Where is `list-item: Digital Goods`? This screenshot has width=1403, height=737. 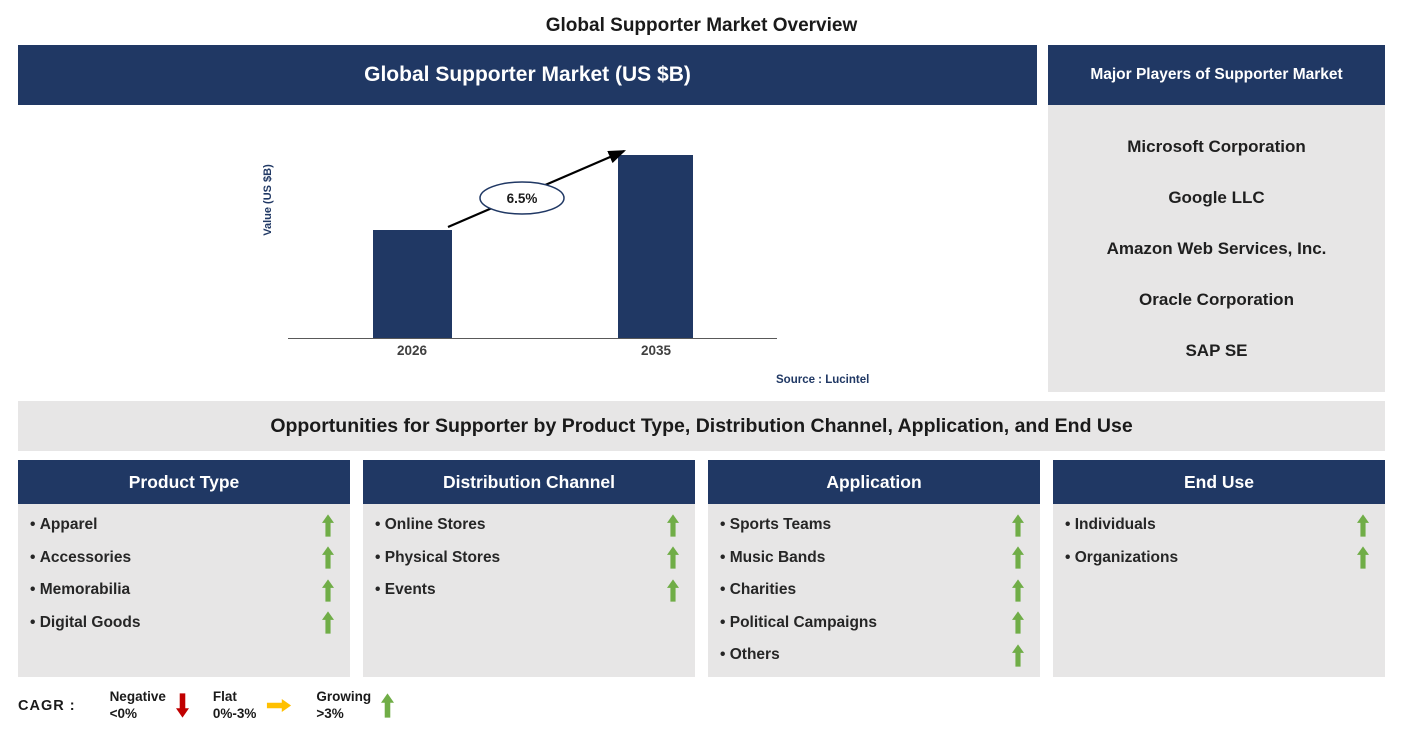 list-item: Digital Goods is located at coordinates (182, 623).